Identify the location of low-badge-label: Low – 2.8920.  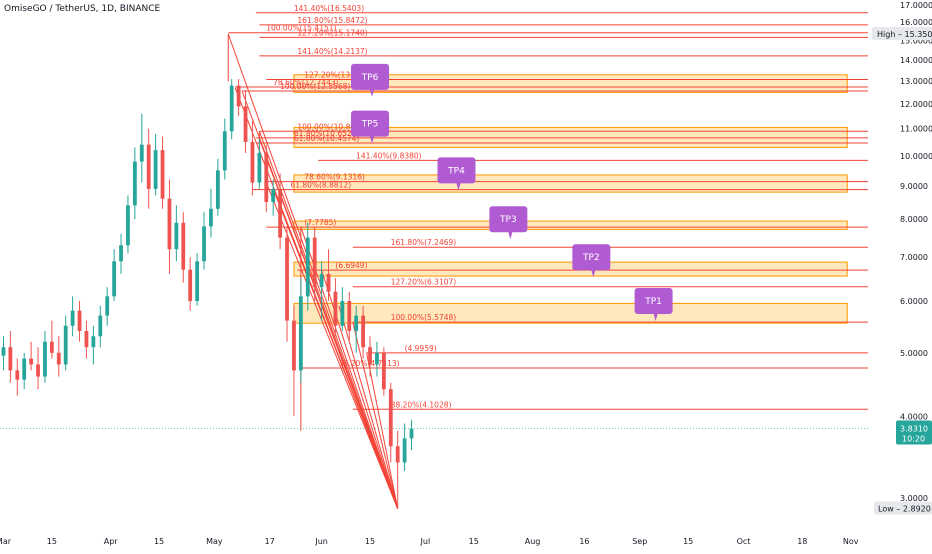
(904, 508).